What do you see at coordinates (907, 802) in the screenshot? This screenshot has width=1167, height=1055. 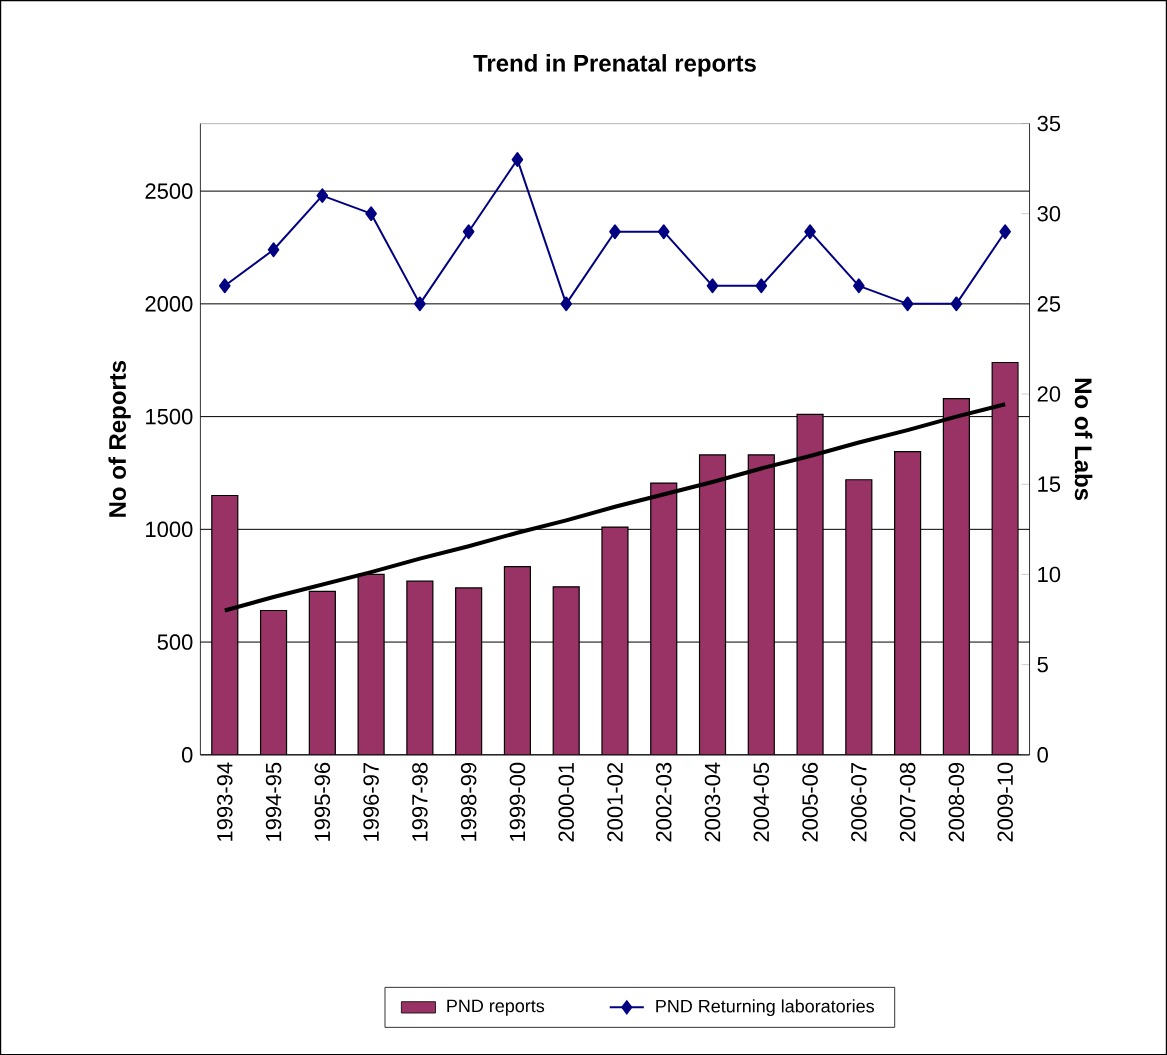 I see `x-tick-label: 2007-08` at bounding box center [907, 802].